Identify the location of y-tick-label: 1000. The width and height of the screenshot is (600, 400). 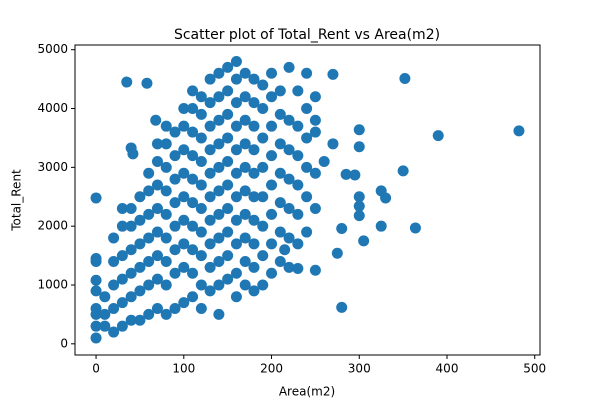
(52, 285).